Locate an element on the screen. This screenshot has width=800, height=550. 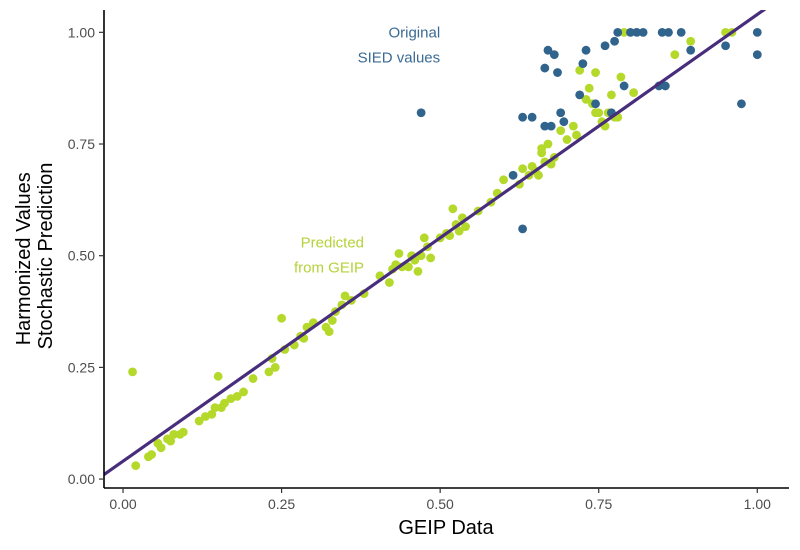
x-tick-label: 0.00 is located at coordinates (122, 504).